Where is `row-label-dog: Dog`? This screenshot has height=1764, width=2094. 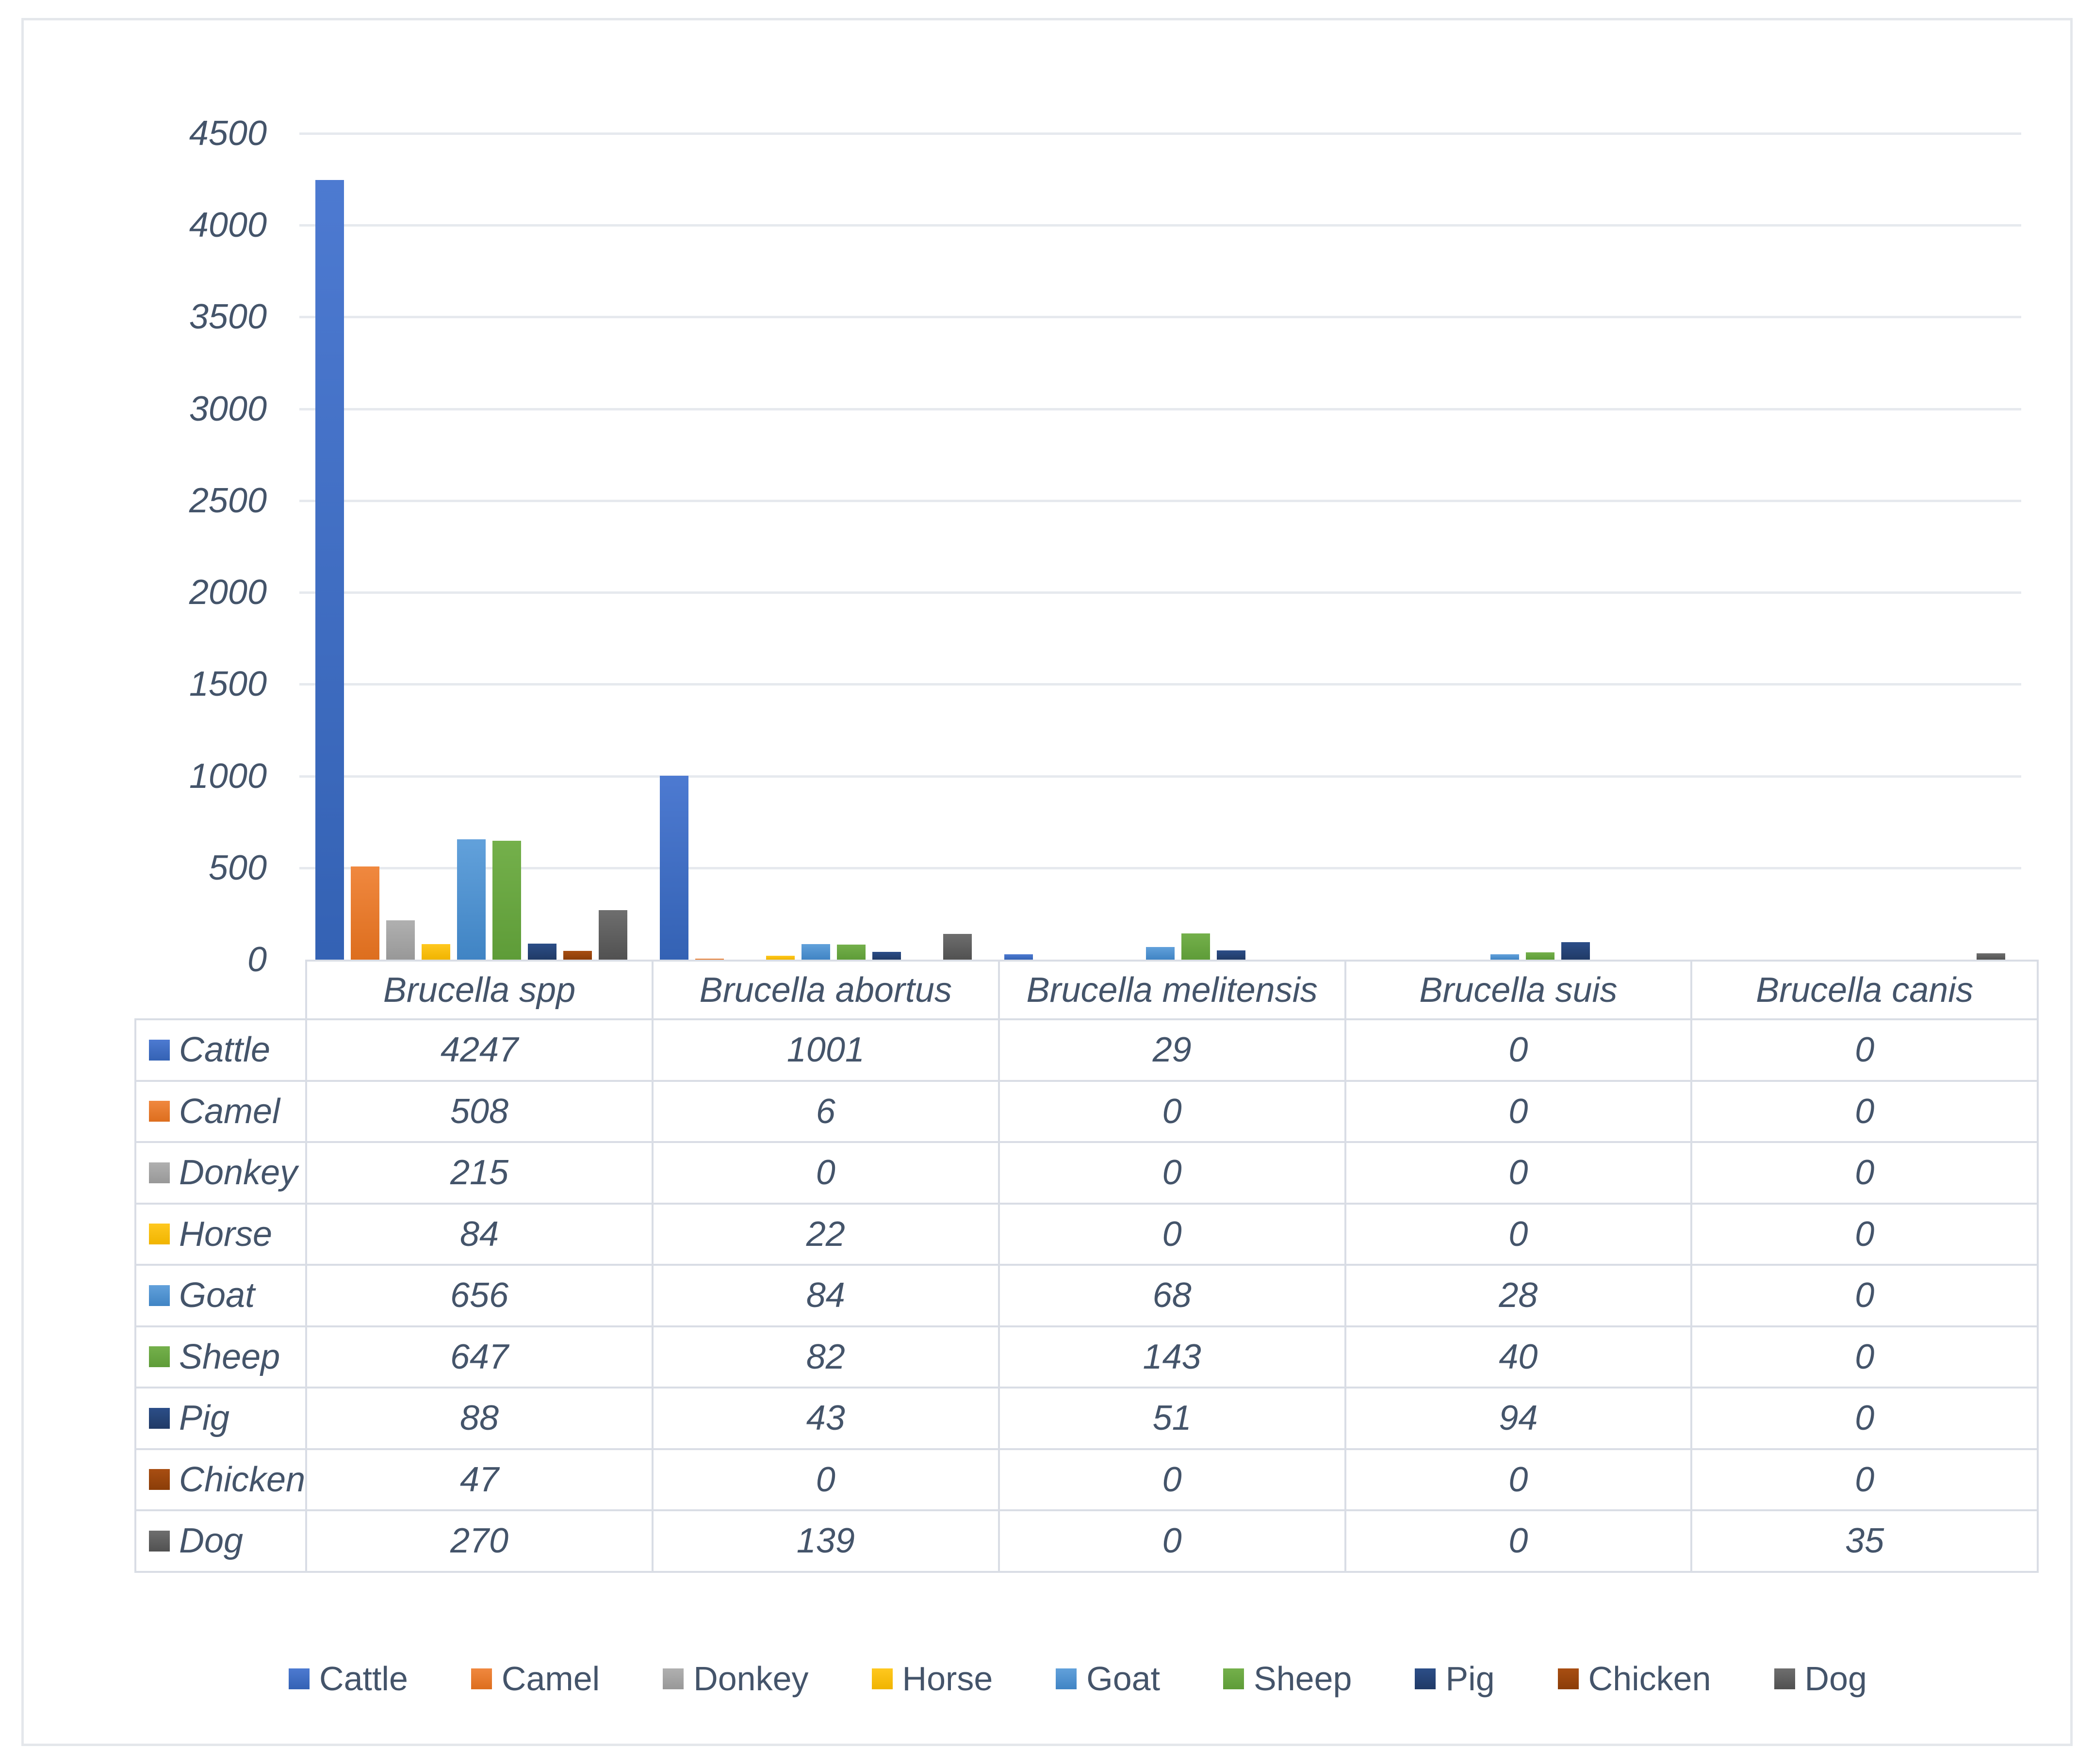
row-label-dog: Dog is located at coordinates (221, 1541).